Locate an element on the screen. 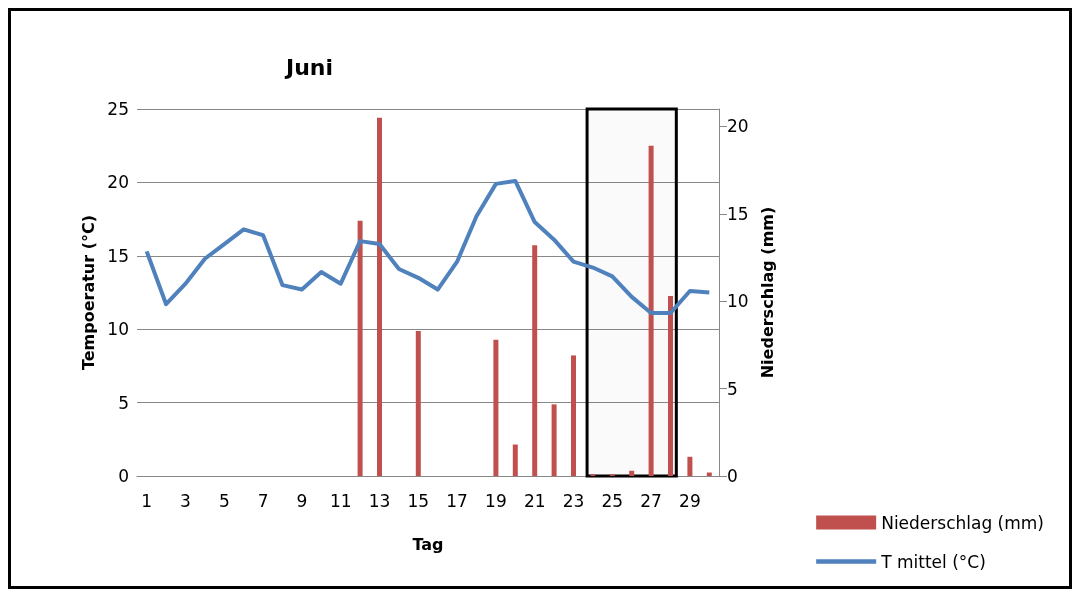  x-tick-label: 23 is located at coordinates (573, 500).